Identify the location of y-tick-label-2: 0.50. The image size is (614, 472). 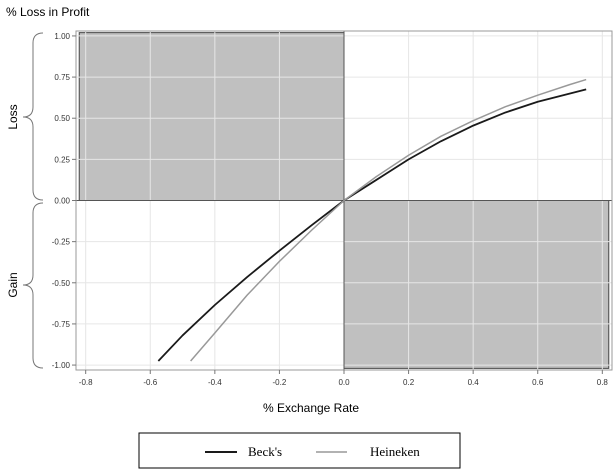
(62, 118).